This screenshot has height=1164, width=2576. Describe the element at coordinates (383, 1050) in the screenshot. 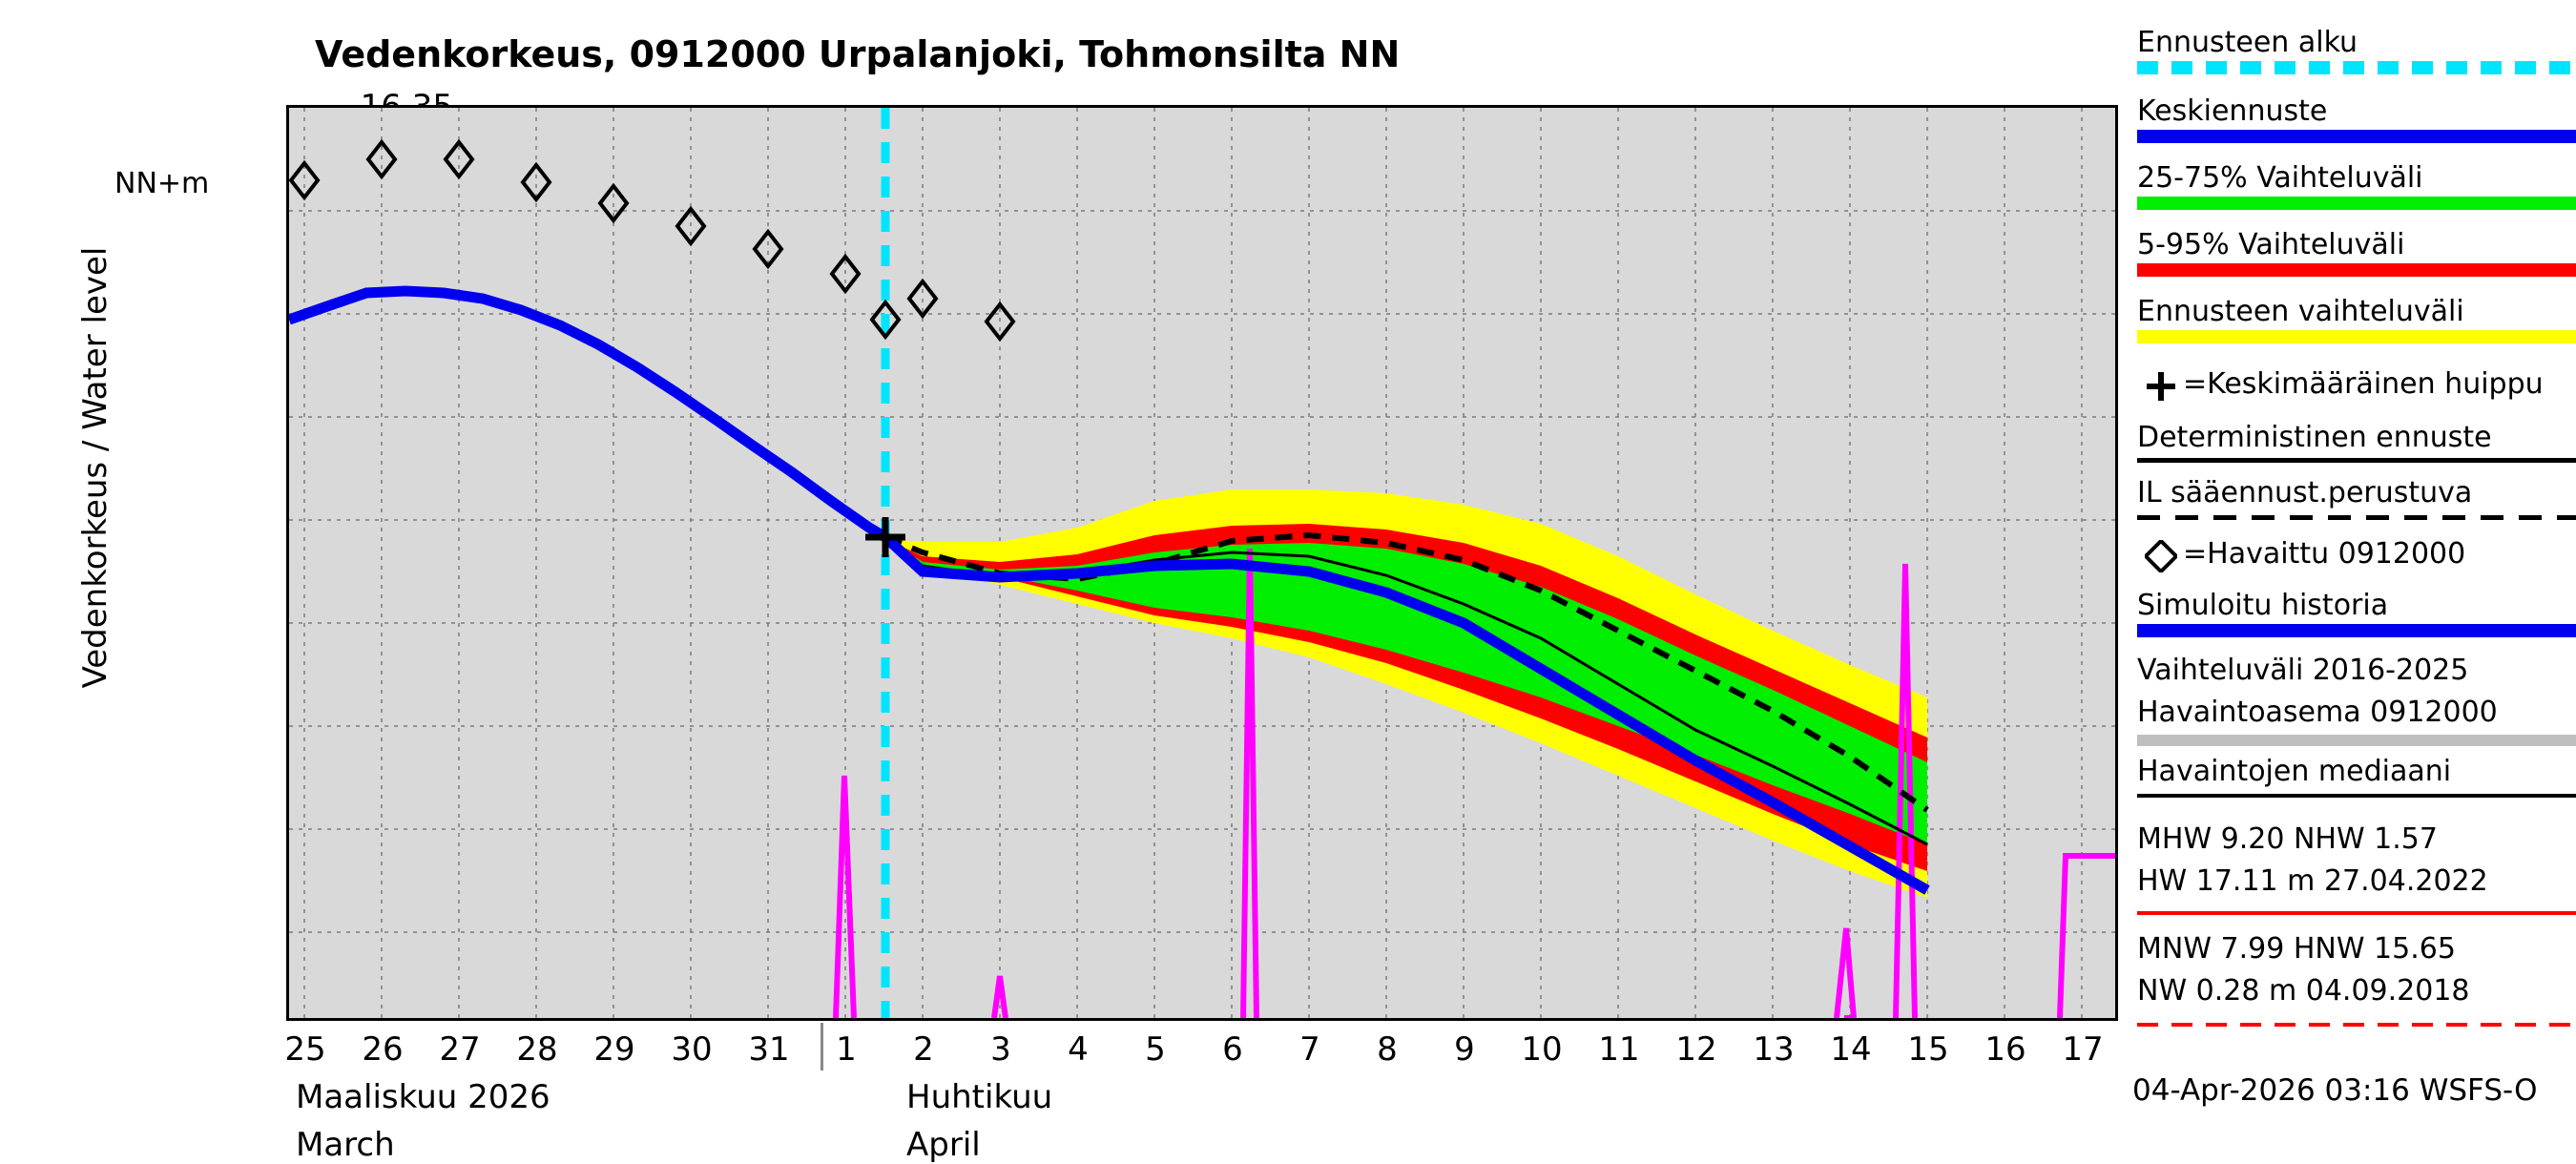

I see `x-tick-1: 26` at that location.